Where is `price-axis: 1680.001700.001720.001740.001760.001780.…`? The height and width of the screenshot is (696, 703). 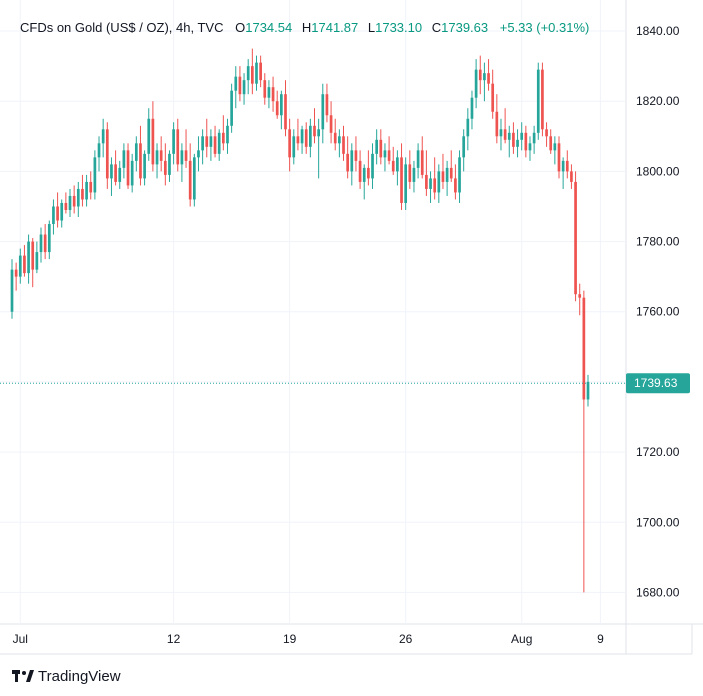
price-axis: 1680.001700.001720.001740.001760.001780.… is located at coordinates (658, 311).